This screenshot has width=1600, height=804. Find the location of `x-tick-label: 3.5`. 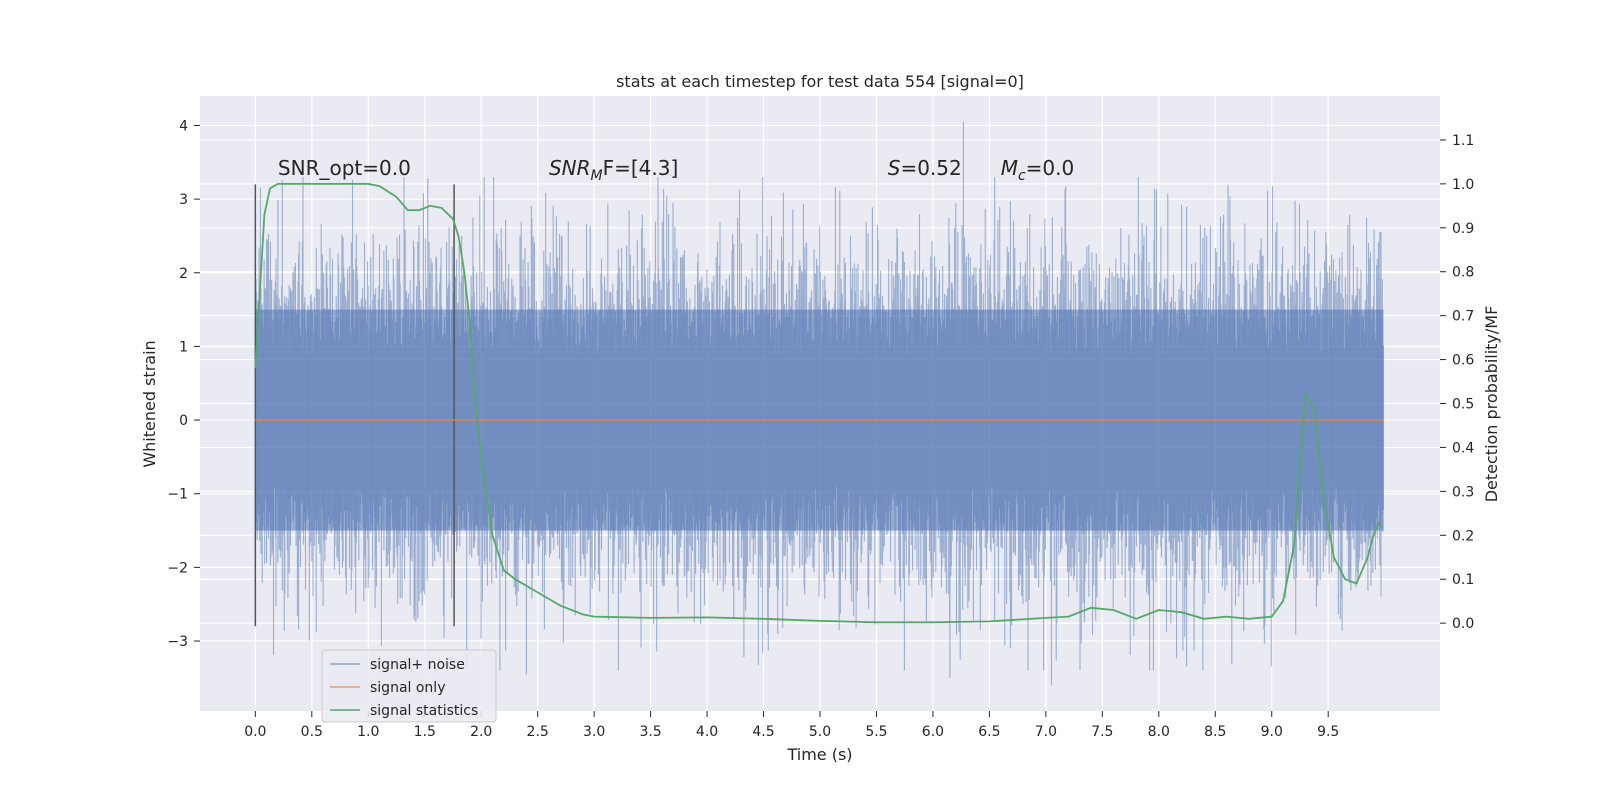

x-tick-label: 3.5 is located at coordinates (650, 732).